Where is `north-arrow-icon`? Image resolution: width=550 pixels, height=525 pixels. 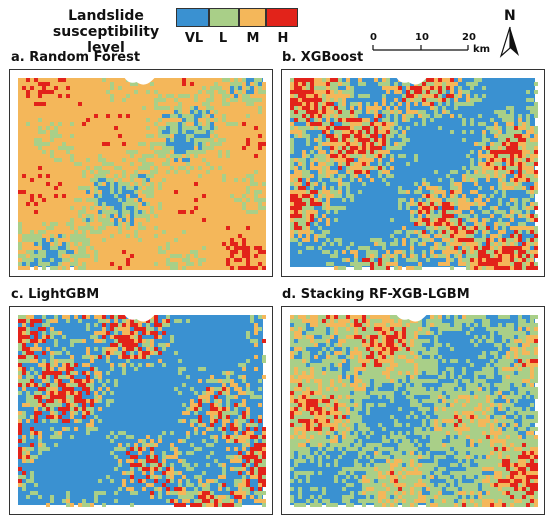 north-arrow-icon is located at coordinates (509, 42).